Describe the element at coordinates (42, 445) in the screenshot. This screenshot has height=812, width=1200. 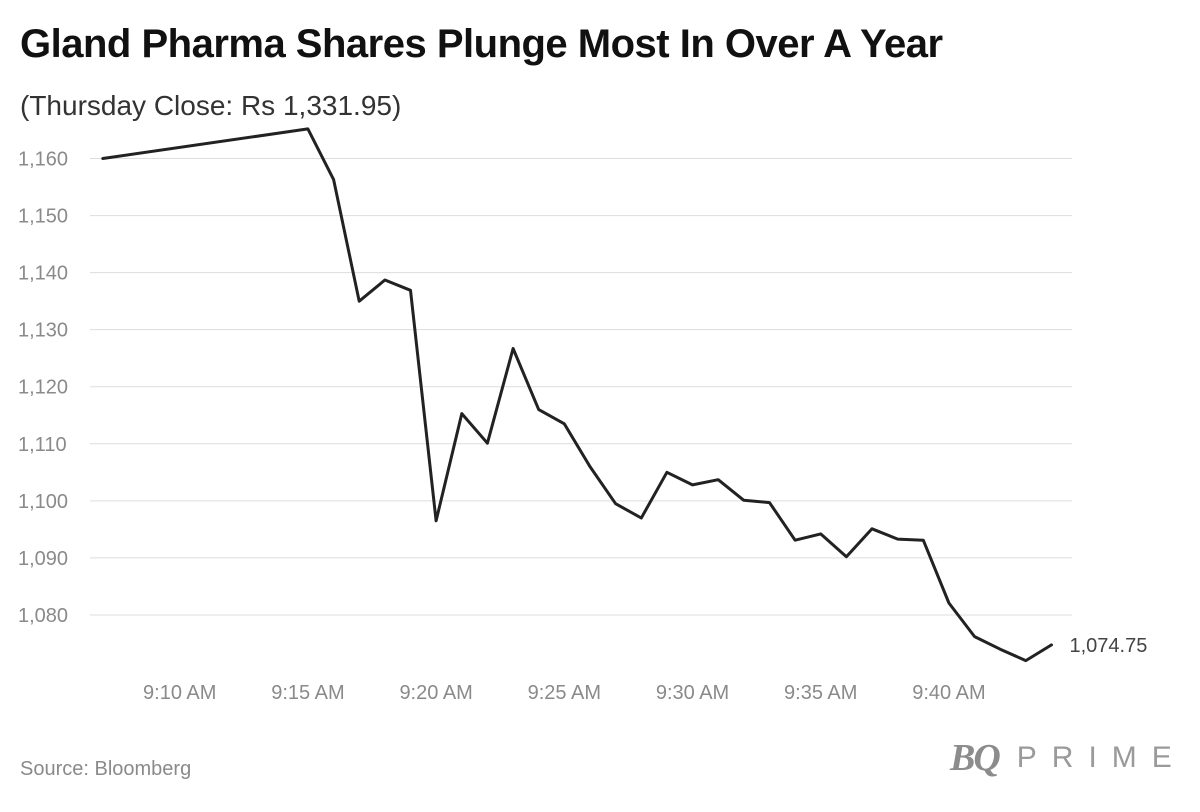
I see `y-tick-label: 1,110` at that location.